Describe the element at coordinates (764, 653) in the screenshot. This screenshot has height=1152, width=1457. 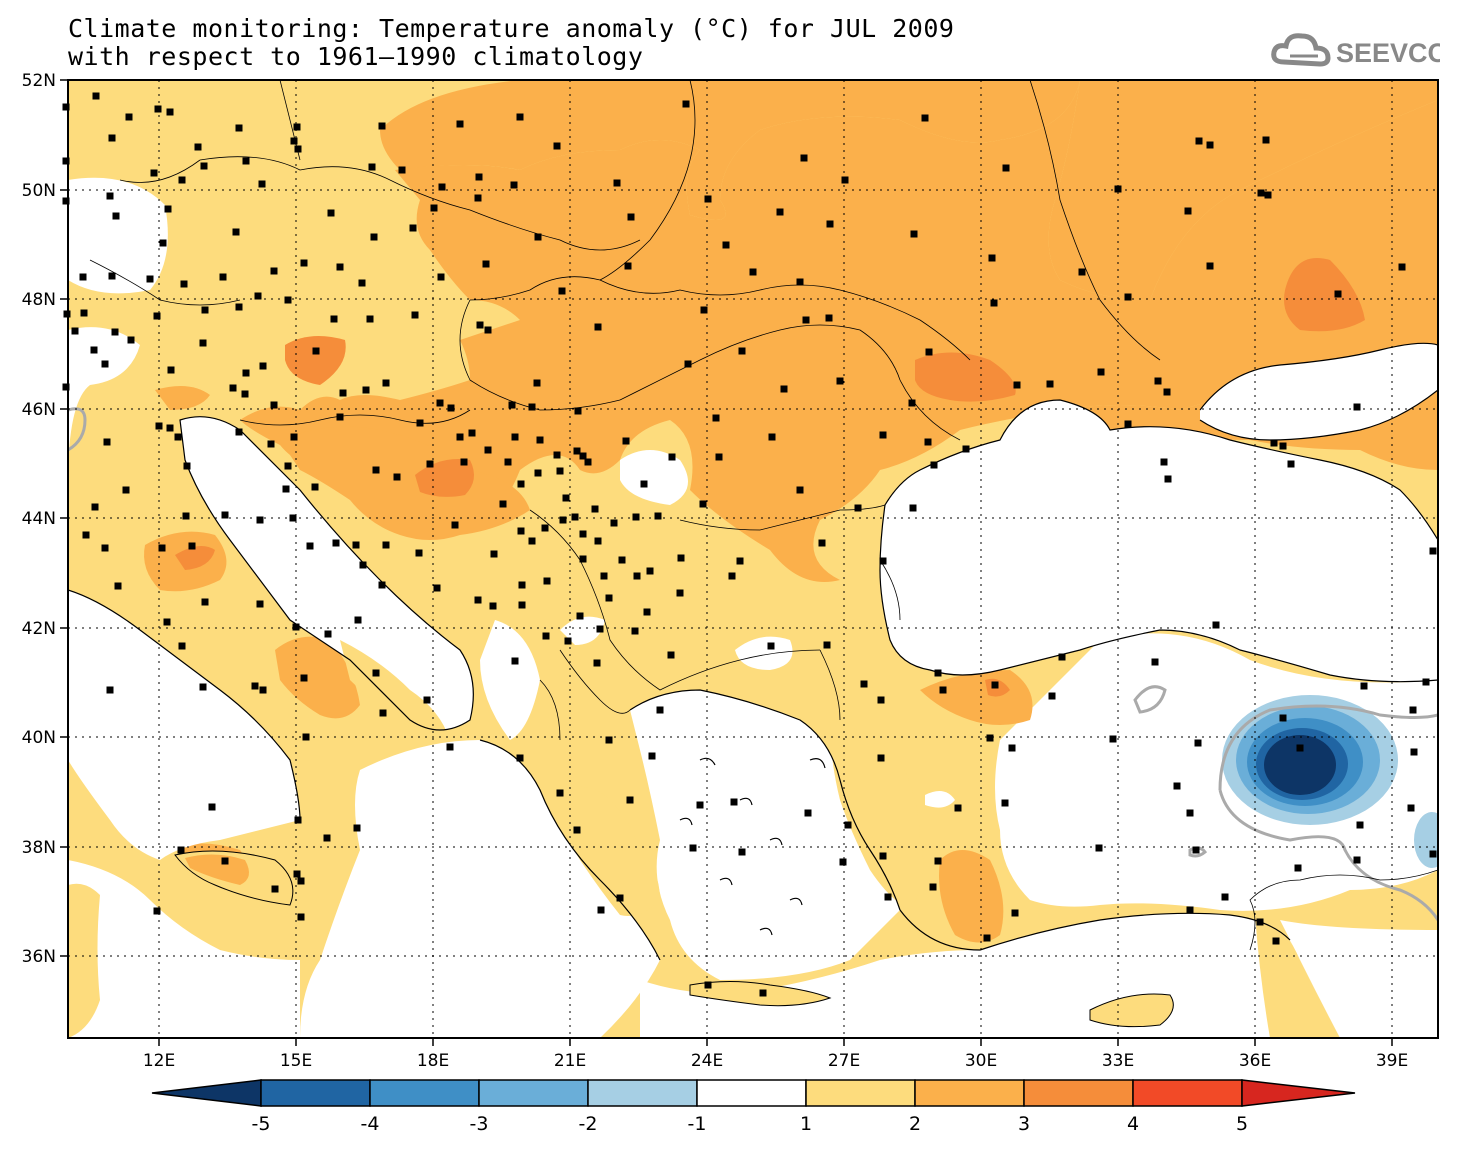
I see `anomaly-white-bulgaria` at that location.